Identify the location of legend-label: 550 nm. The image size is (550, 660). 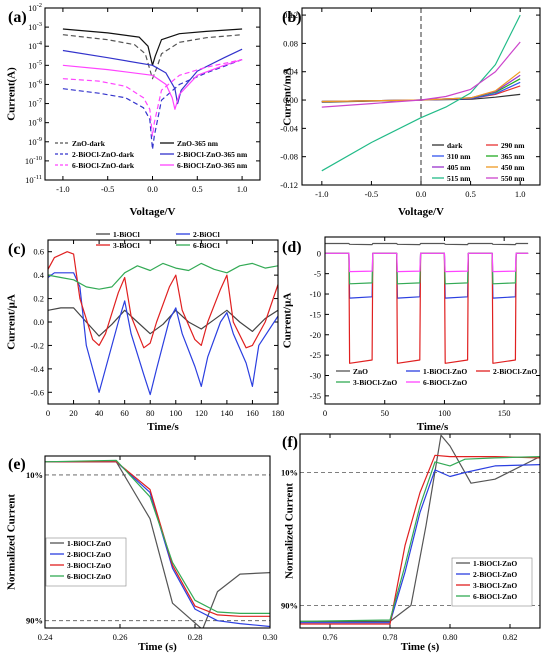
(513, 178).